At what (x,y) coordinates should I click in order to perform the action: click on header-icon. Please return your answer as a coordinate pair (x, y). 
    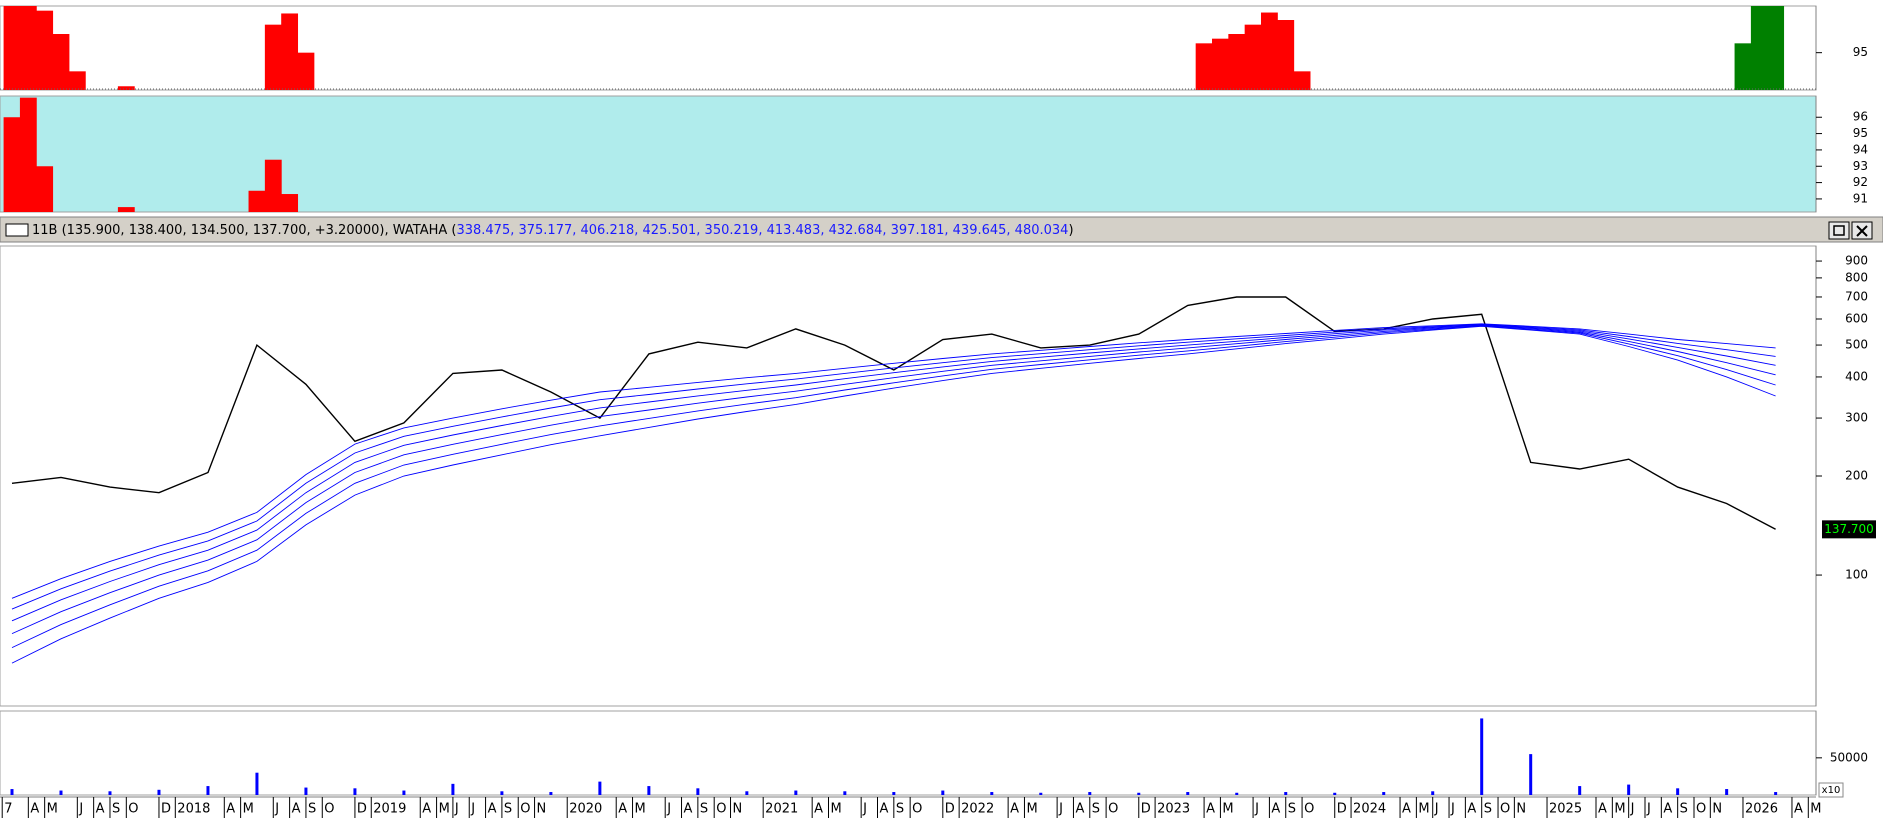
    Looking at the image, I should click on (17, 230).